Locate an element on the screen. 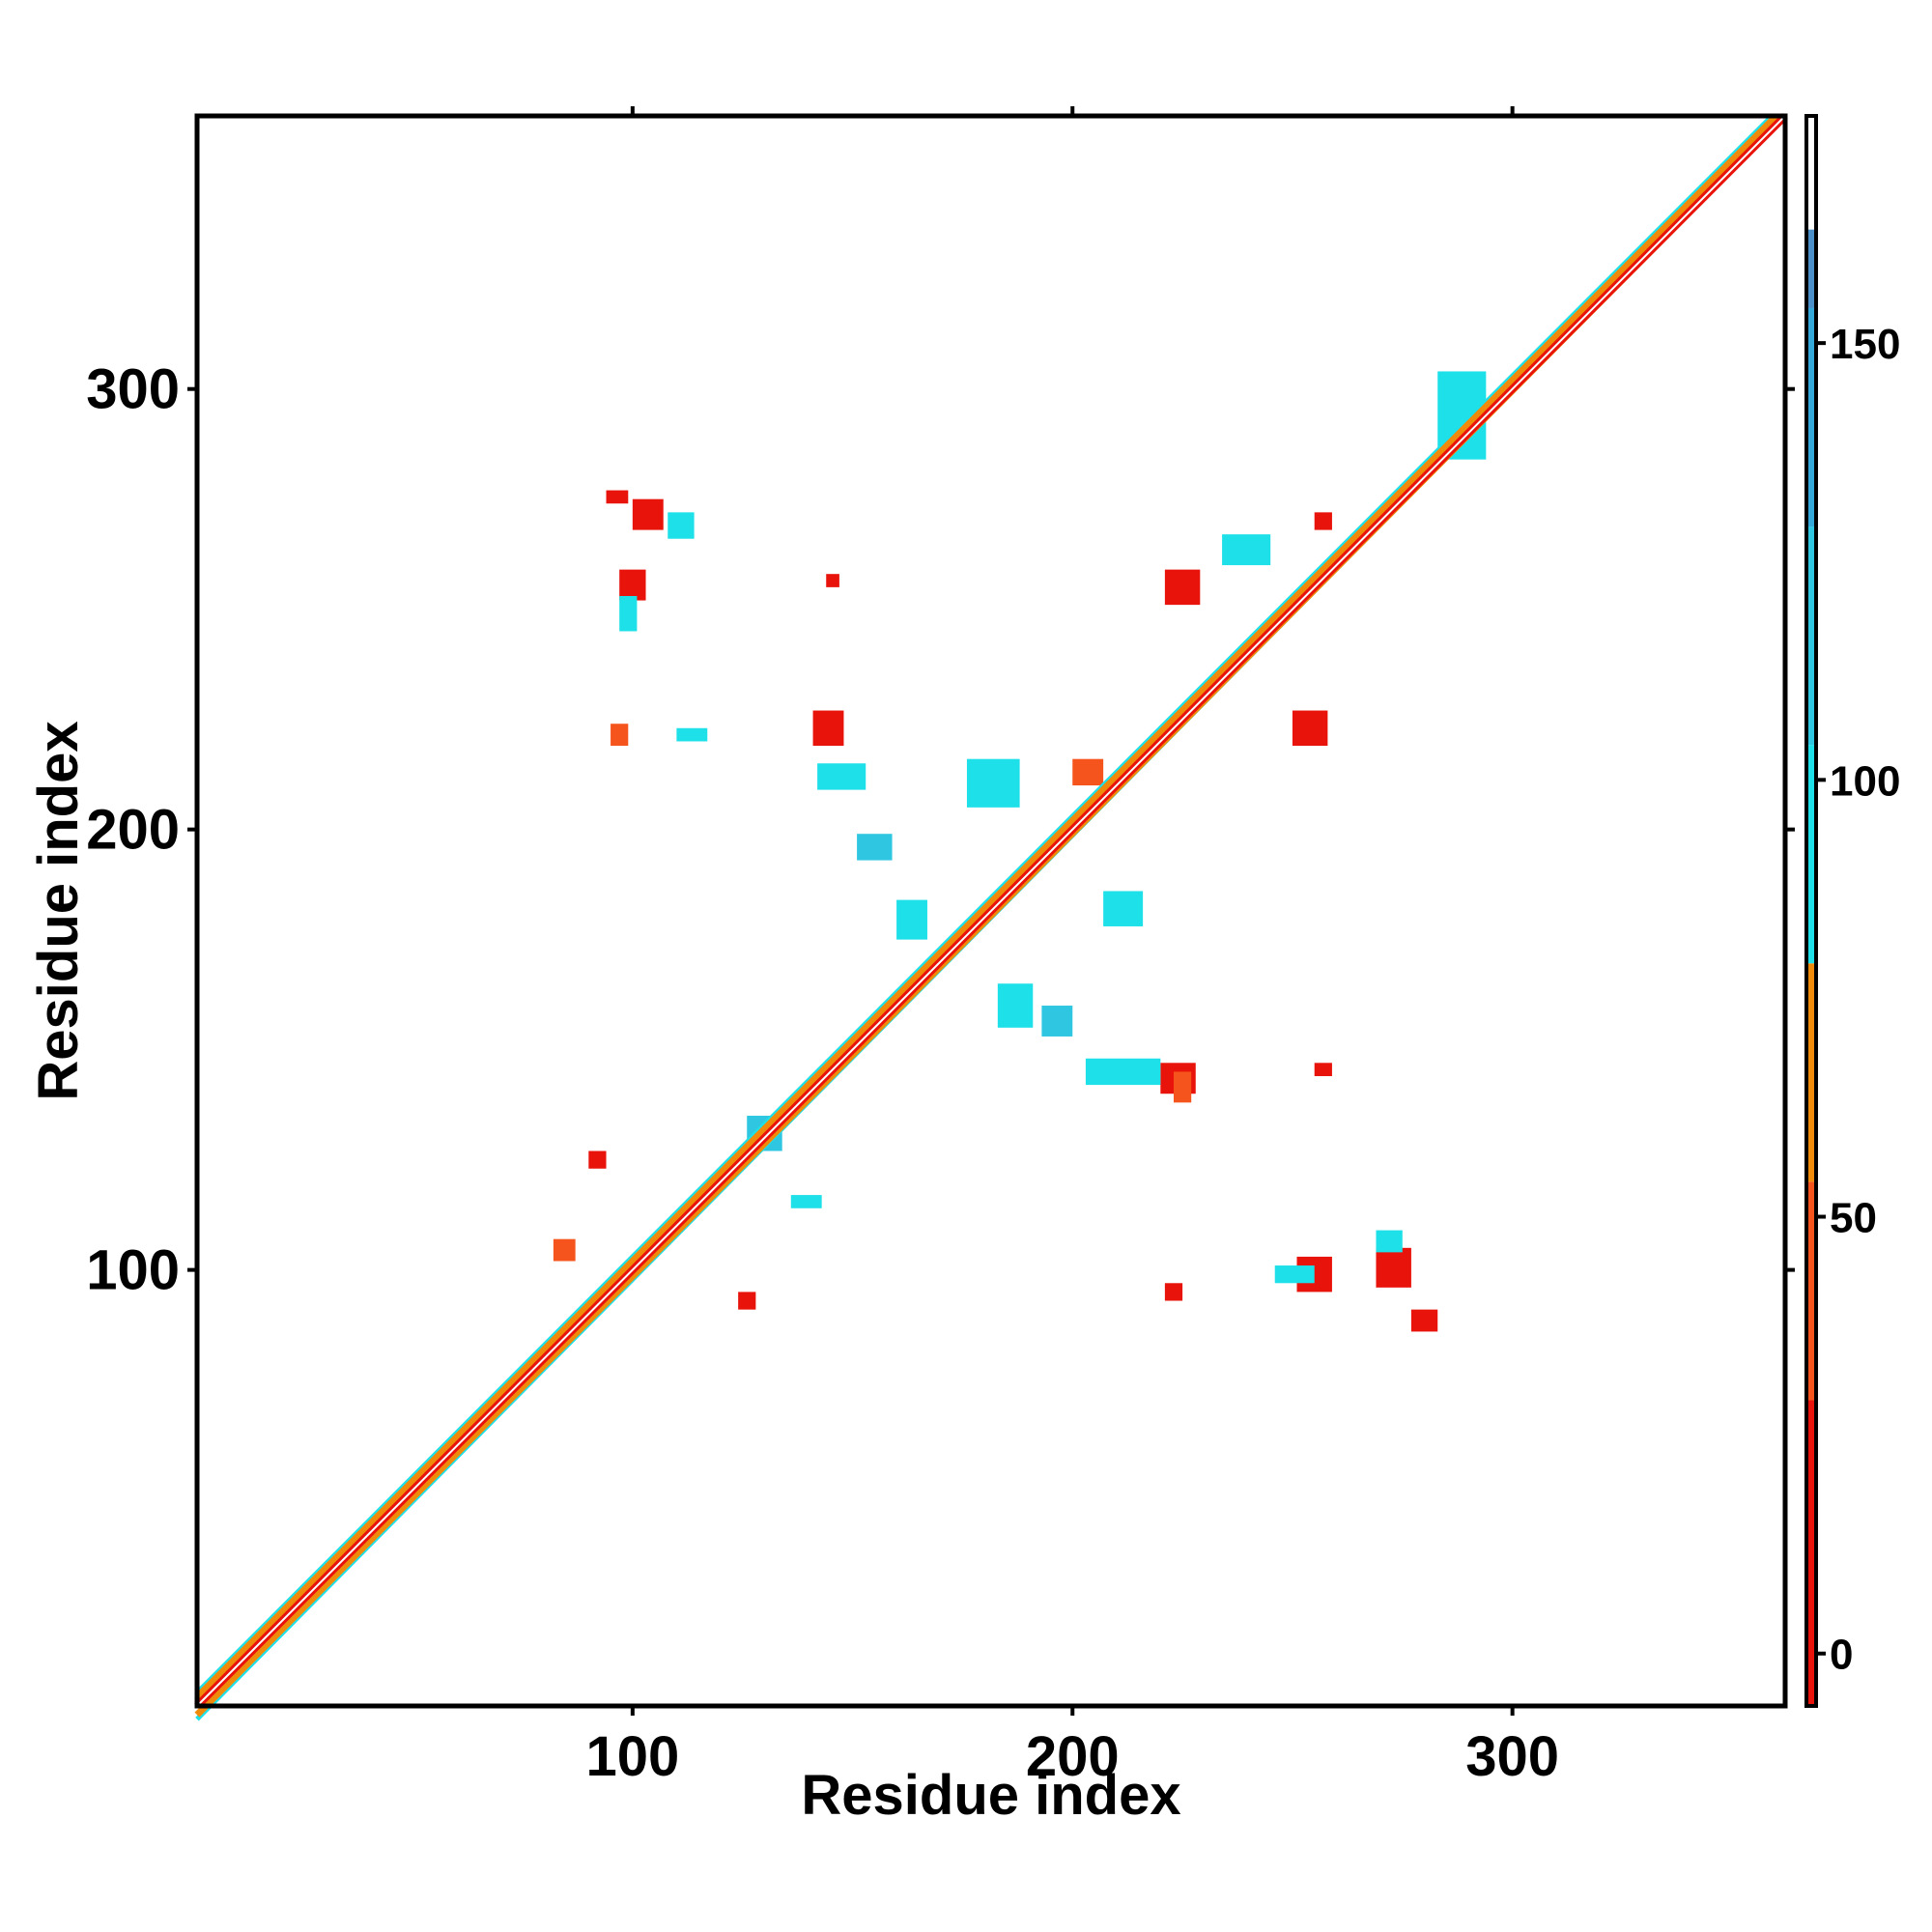 The image size is (1932, 1932). x-tick-label: 100 is located at coordinates (632, 1756).